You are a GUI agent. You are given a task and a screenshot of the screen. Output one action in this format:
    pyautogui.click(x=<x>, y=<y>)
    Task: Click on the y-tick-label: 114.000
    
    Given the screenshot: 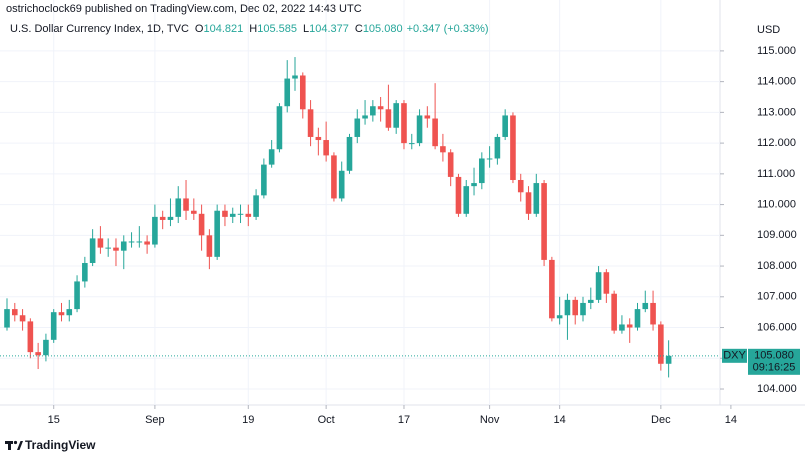 What is the action you would take?
    pyautogui.click(x=776, y=82)
    